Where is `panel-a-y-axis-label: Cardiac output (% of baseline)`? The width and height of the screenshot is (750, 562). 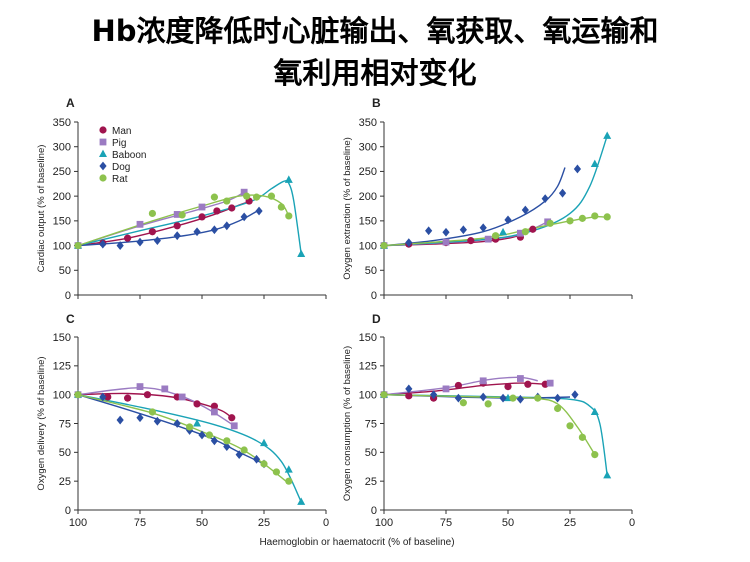 panel-a-y-axis-label: Cardiac output (% of baseline) is located at coordinates (41, 209).